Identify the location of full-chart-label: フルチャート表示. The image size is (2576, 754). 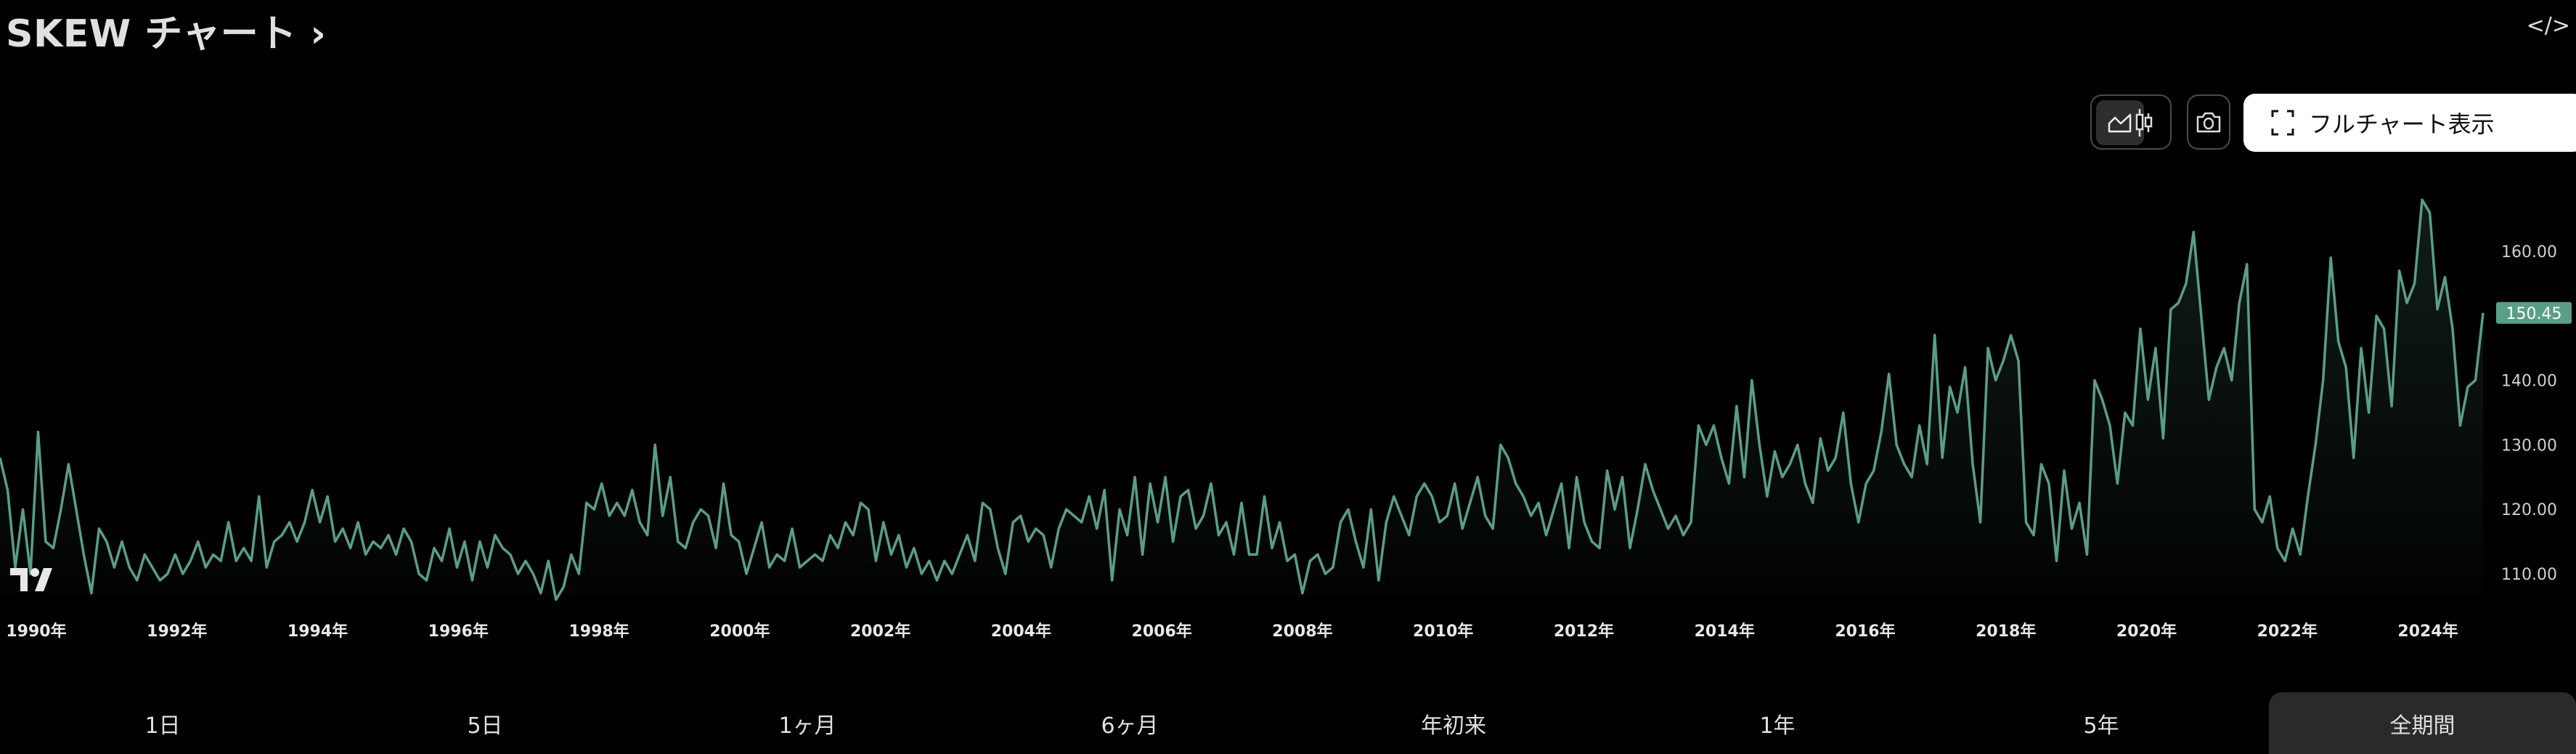
(2402, 124).